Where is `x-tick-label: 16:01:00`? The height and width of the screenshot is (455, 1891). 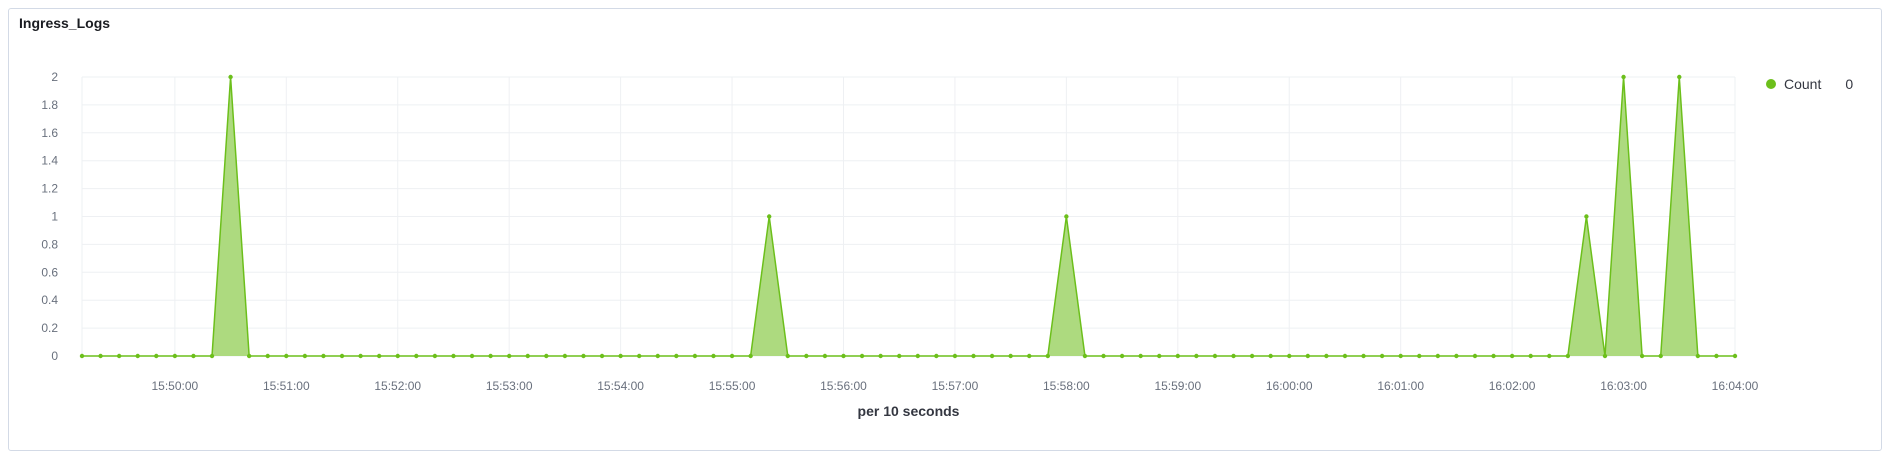 x-tick-label: 16:01:00 is located at coordinates (1400, 386).